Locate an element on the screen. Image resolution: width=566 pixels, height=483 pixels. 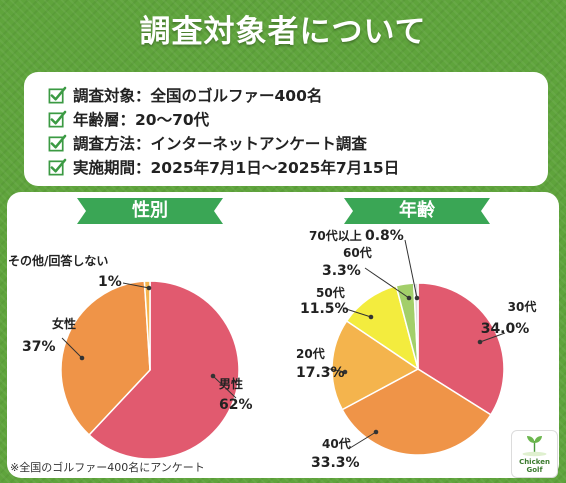
gender-ribbon is located at coordinates (150, 211).